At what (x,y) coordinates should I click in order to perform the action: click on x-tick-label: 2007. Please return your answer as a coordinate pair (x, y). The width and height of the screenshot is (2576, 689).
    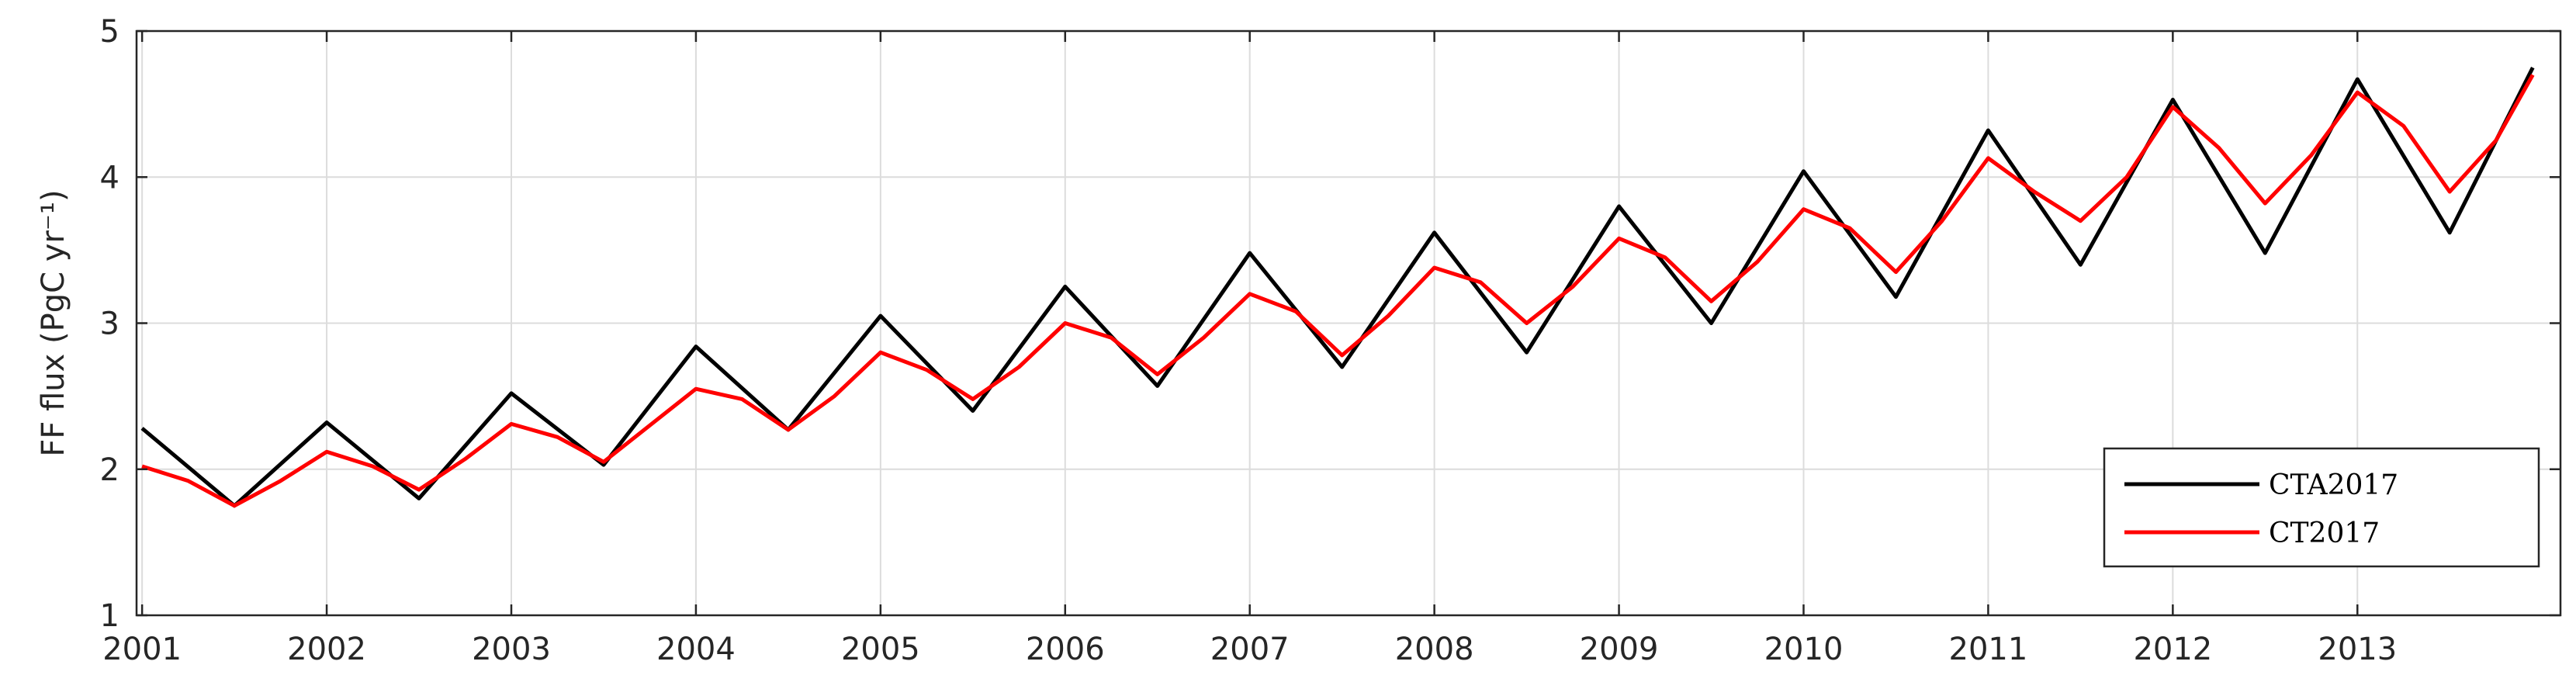
    Looking at the image, I should click on (1250, 649).